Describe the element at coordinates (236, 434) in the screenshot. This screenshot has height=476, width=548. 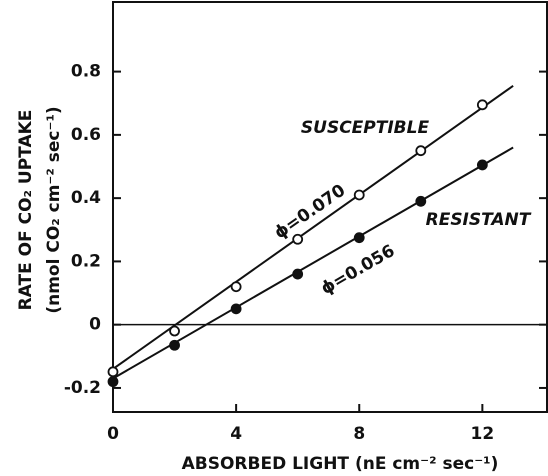
I see `x-tick-label: 4` at that location.